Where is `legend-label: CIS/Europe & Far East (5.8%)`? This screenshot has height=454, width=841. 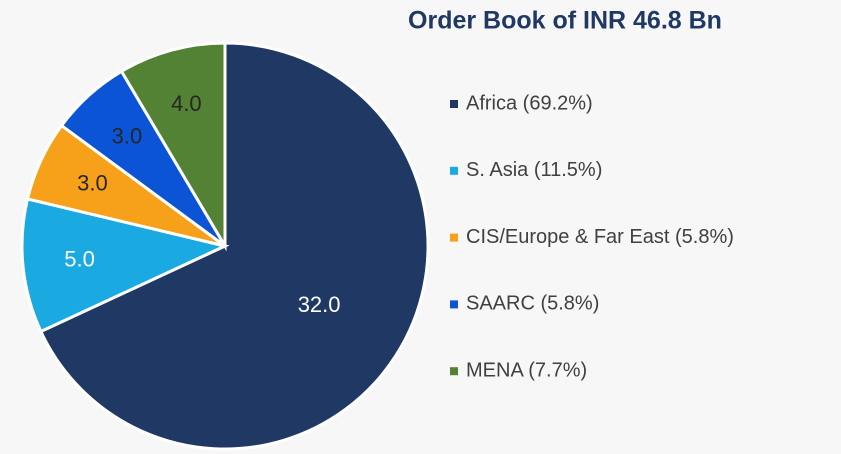
legend-label: CIS/Europe & Far East (5.8%) is located at coordinates (600, 237).